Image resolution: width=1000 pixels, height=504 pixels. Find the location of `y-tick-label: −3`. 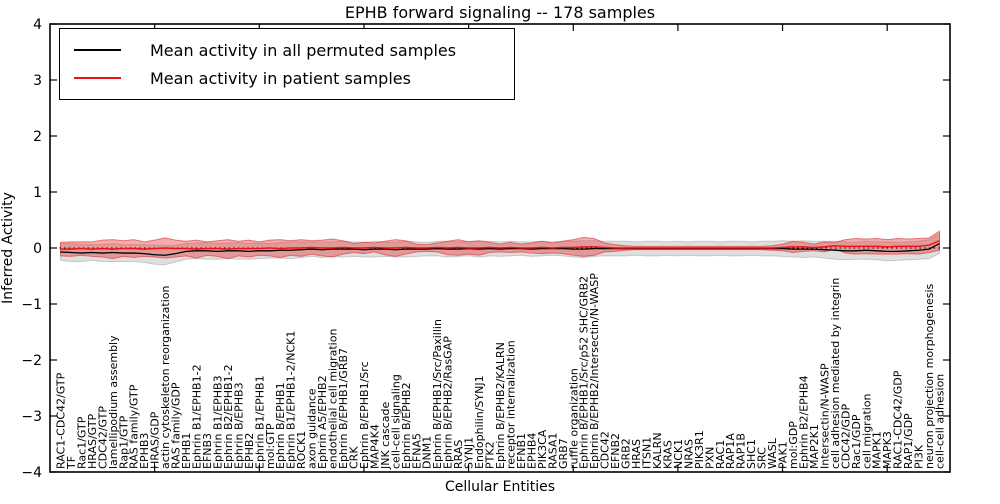

y-tick-label: −3 is located at coordinates (31, 417).